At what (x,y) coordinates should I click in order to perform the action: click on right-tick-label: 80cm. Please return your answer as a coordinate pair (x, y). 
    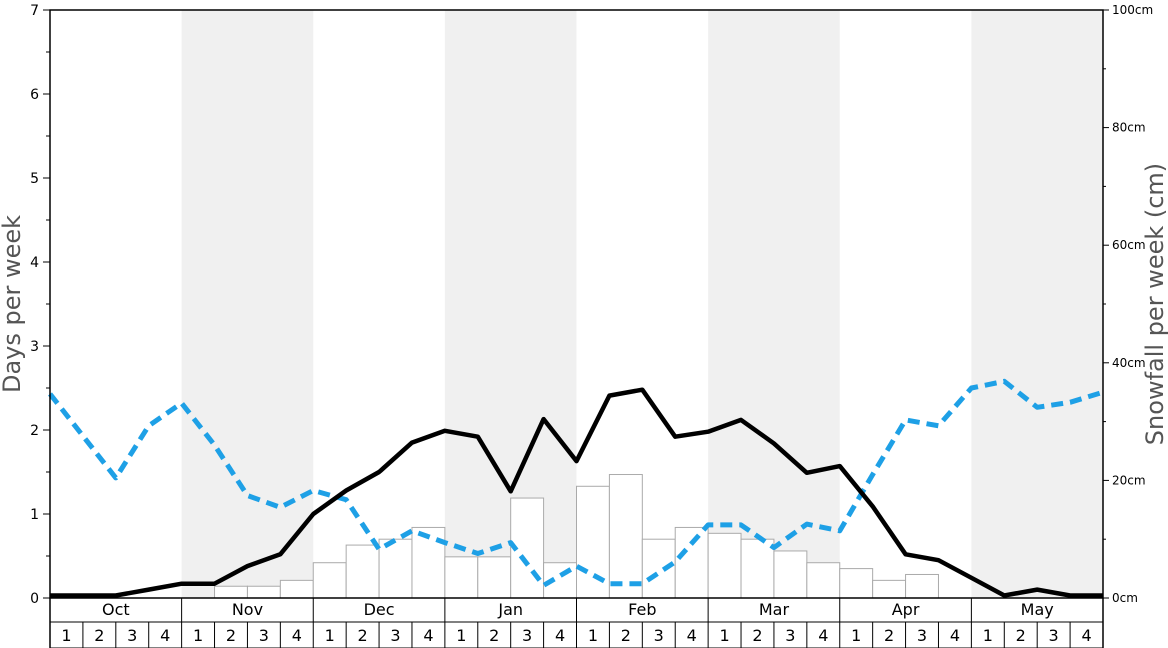
    Looking at the image, I should click on (1129, 128).